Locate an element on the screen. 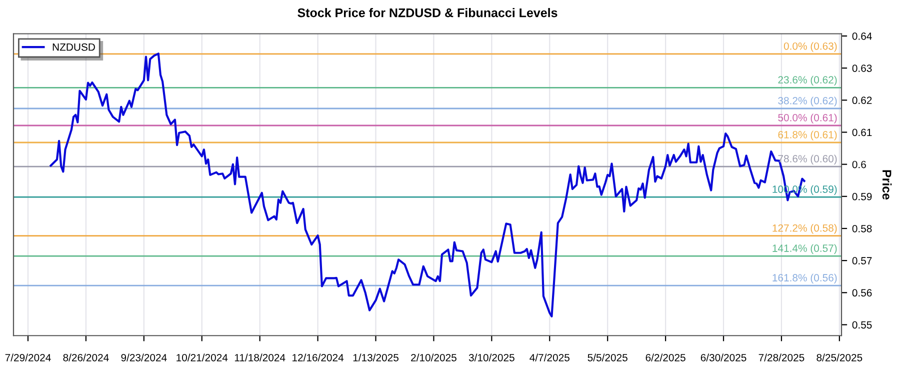  ref-line-label: 61.8% (0.61) is located at coordinates (807, 135).